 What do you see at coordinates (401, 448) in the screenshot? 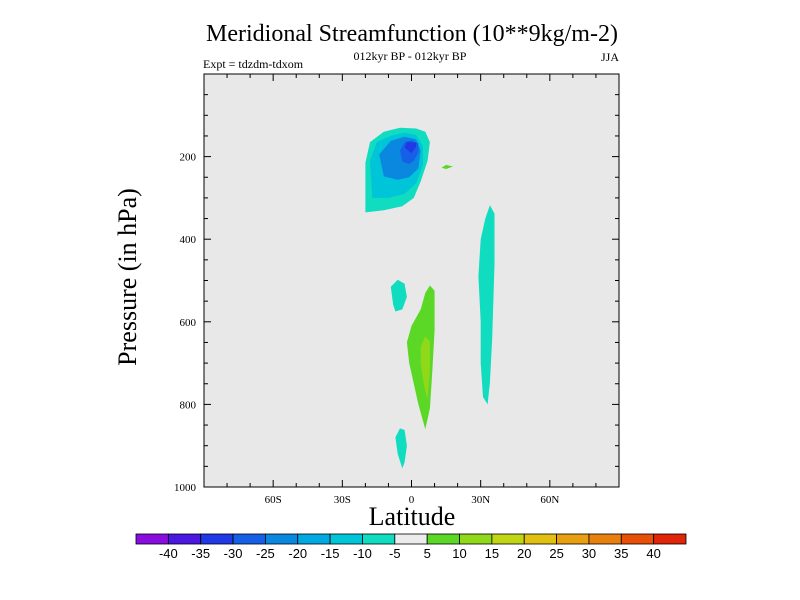
I see `contour-lower-left-blob` at bounding box center [401, 448].